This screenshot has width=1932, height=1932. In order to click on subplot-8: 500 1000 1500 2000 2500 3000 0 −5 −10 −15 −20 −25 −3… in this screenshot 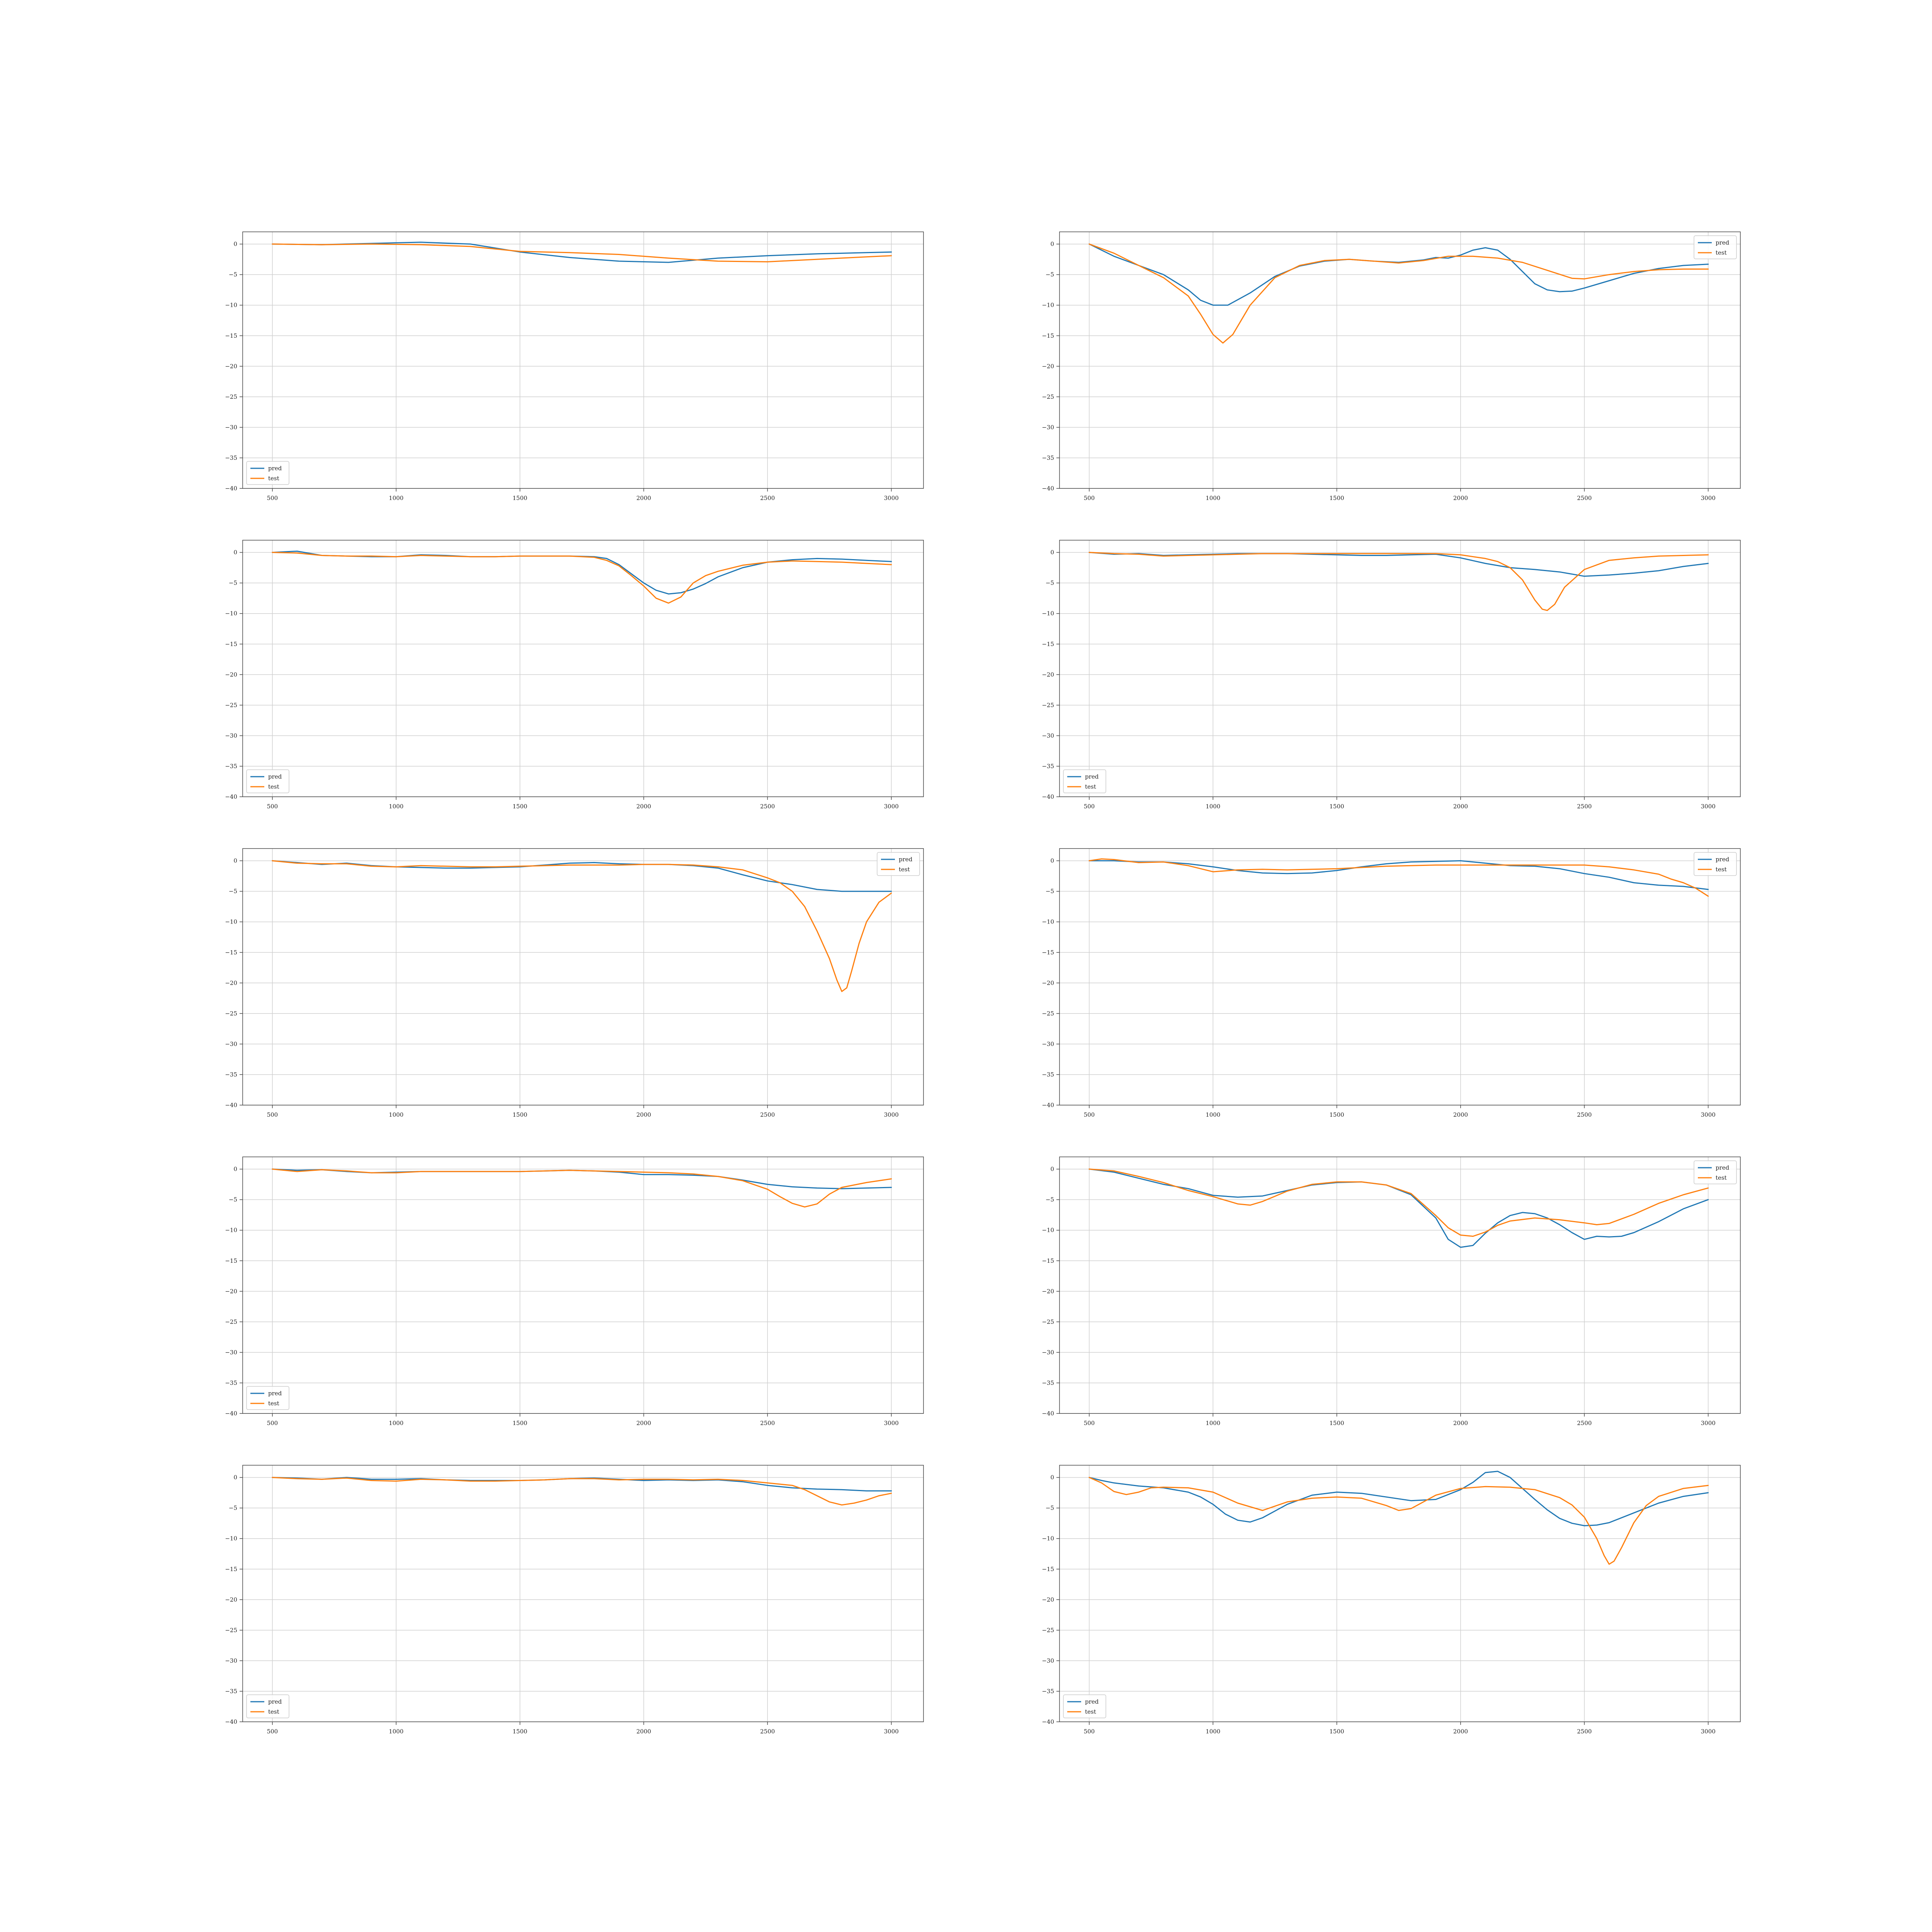, I will do `click(1391, 1291)`.